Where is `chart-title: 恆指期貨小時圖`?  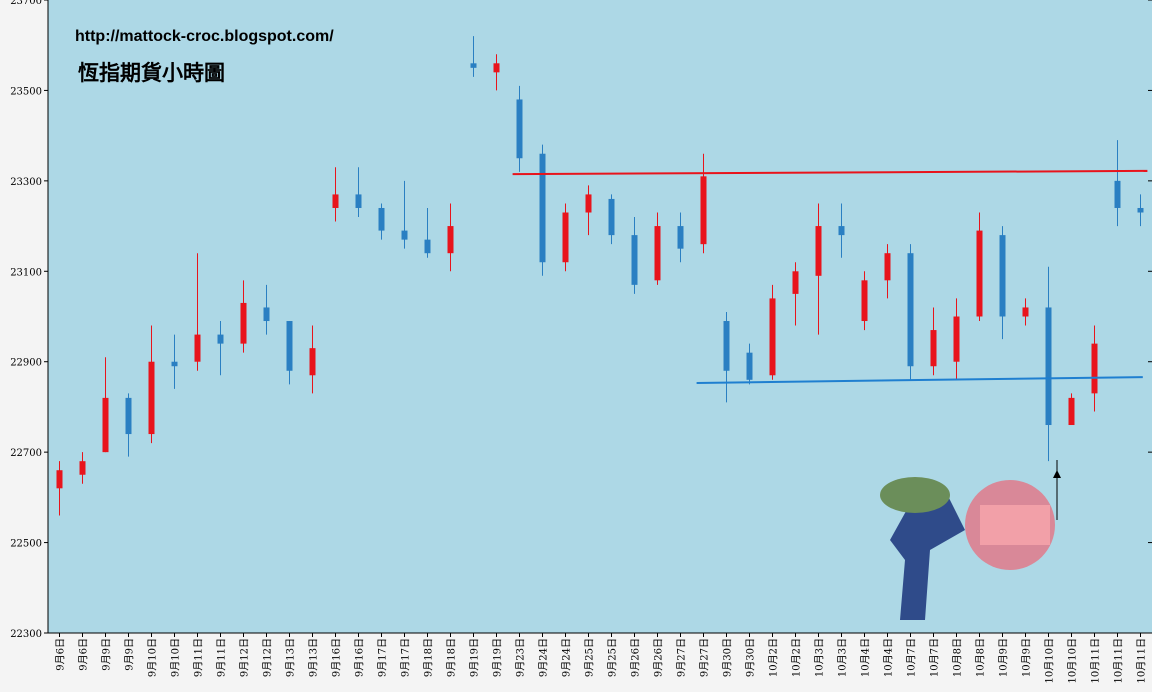
chart-title: 恆指期貨小時圖 is located at coordinates (151, 73).